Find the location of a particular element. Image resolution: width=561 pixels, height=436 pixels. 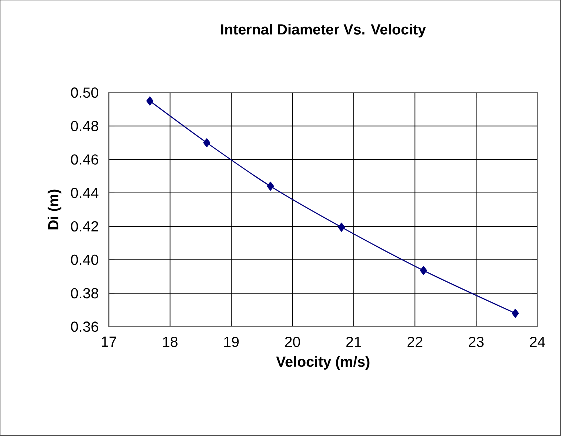

x-tick-label: 21 is located at coordinates (354, 342).